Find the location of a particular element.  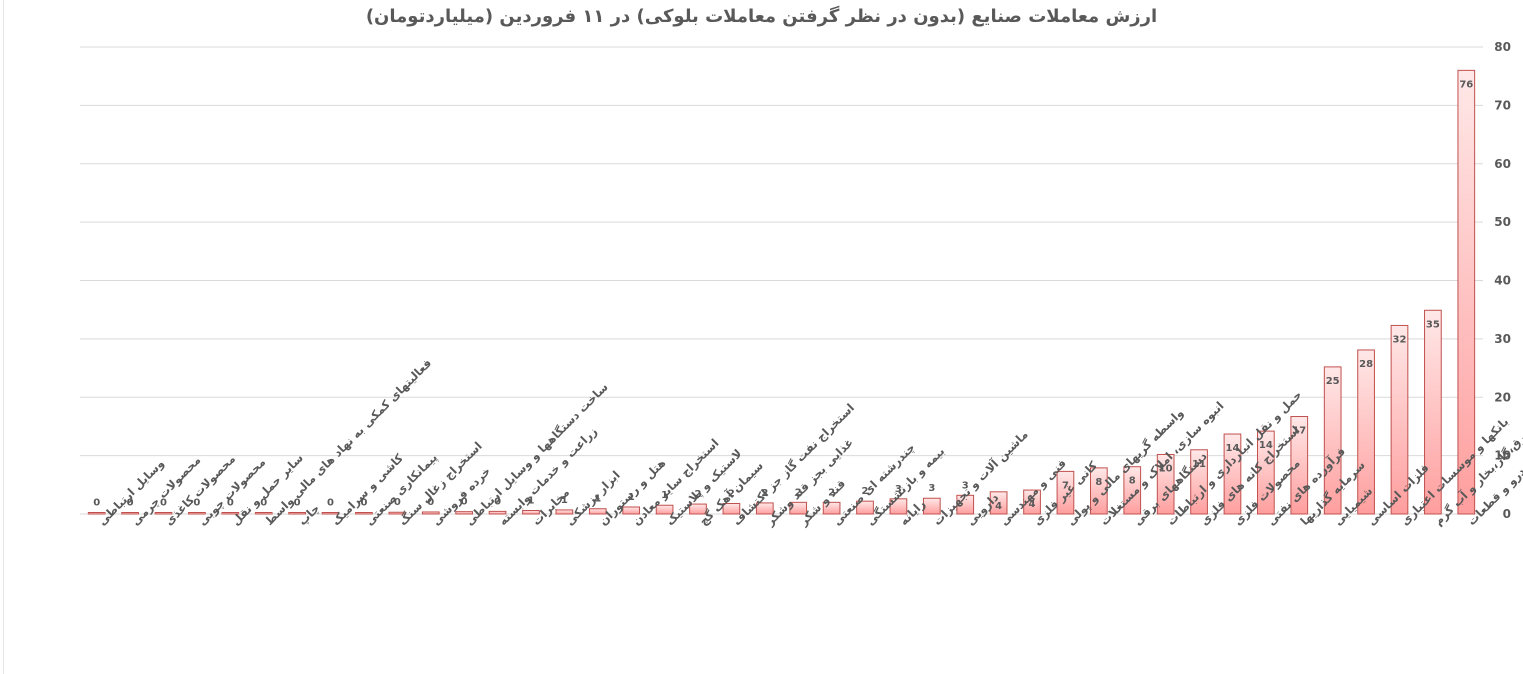

y-tick-label: 80 is located at coordinates (1502, 47).